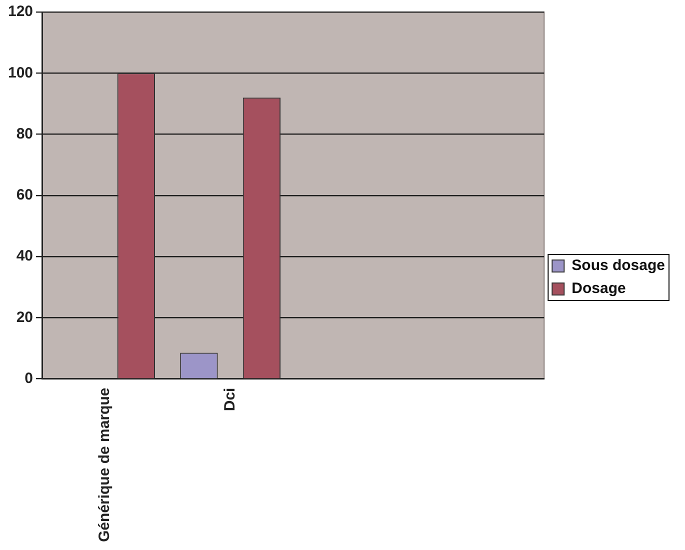 This screenshot has height=550, width=685. I want to click on y-tick-label: 120, so click(21, 11).